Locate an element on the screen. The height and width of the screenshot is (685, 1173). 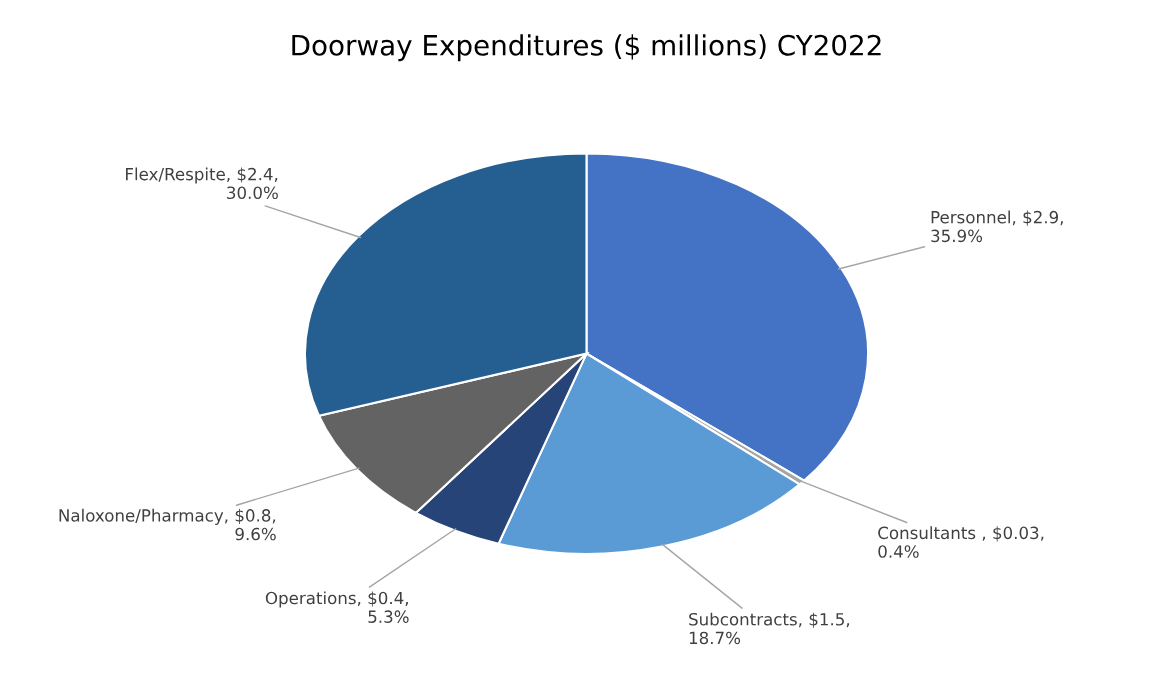
chart-title: Doorway Expenditures ($ millions) CY2022 is located at coordinates (586, 48).